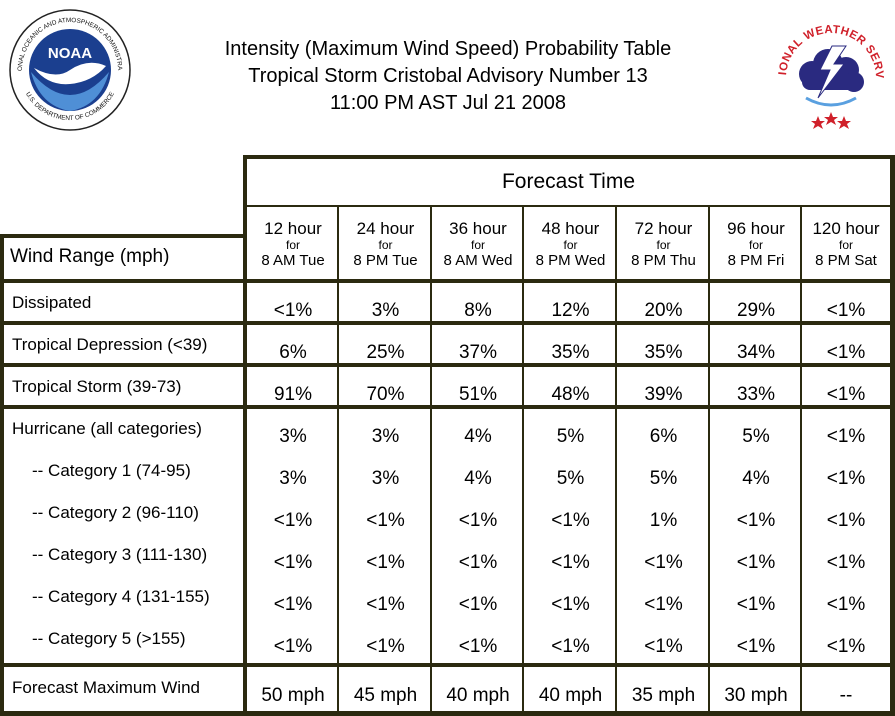 Image resolution: width=895 pixels, height=716 pixels. I want to click on row-label: Hurricane (all categories), so click(107, 428).